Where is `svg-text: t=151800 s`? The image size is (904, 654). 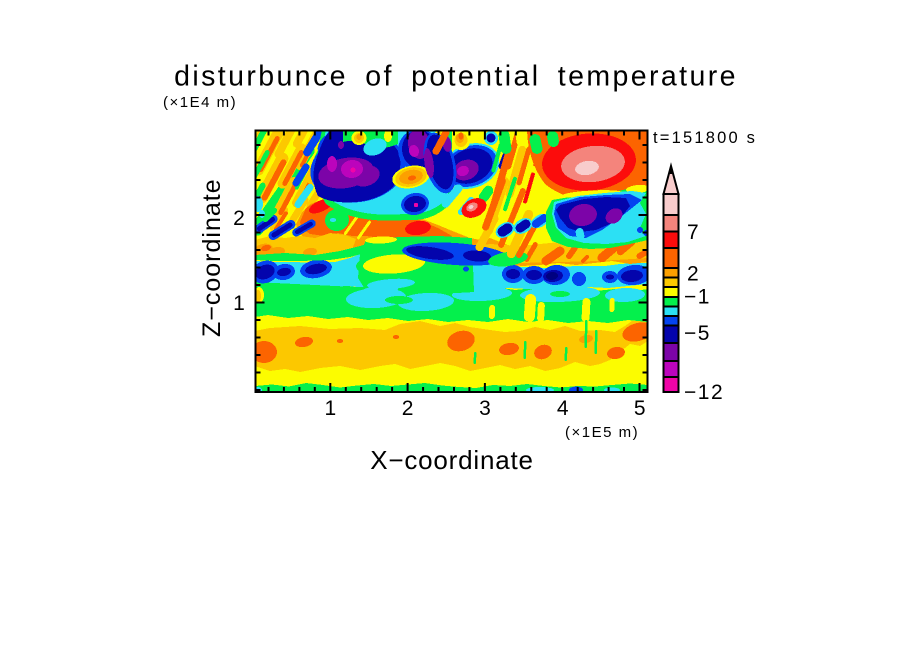
svg-text: t=151800 s is located at coordinates (705, 138).